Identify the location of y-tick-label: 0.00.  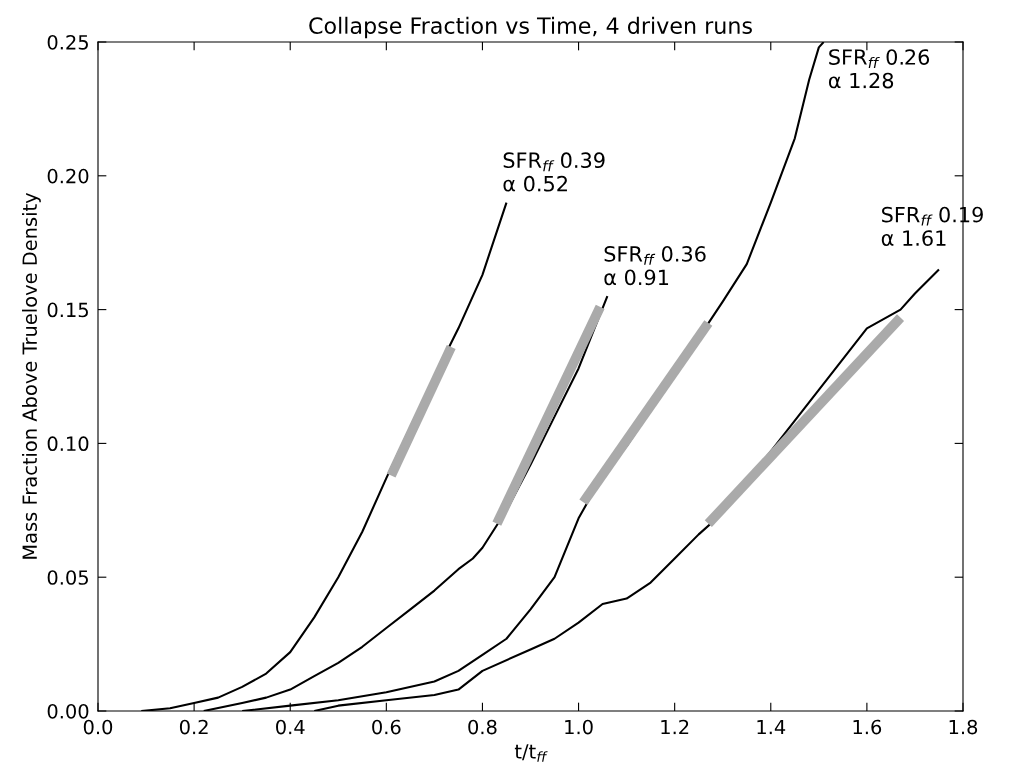
(68, 711).